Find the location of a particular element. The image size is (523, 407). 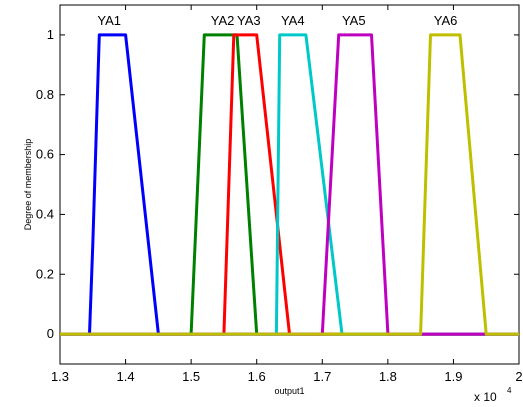

x-multiplier-exponent: 4 is located at coordinates (509, 390).